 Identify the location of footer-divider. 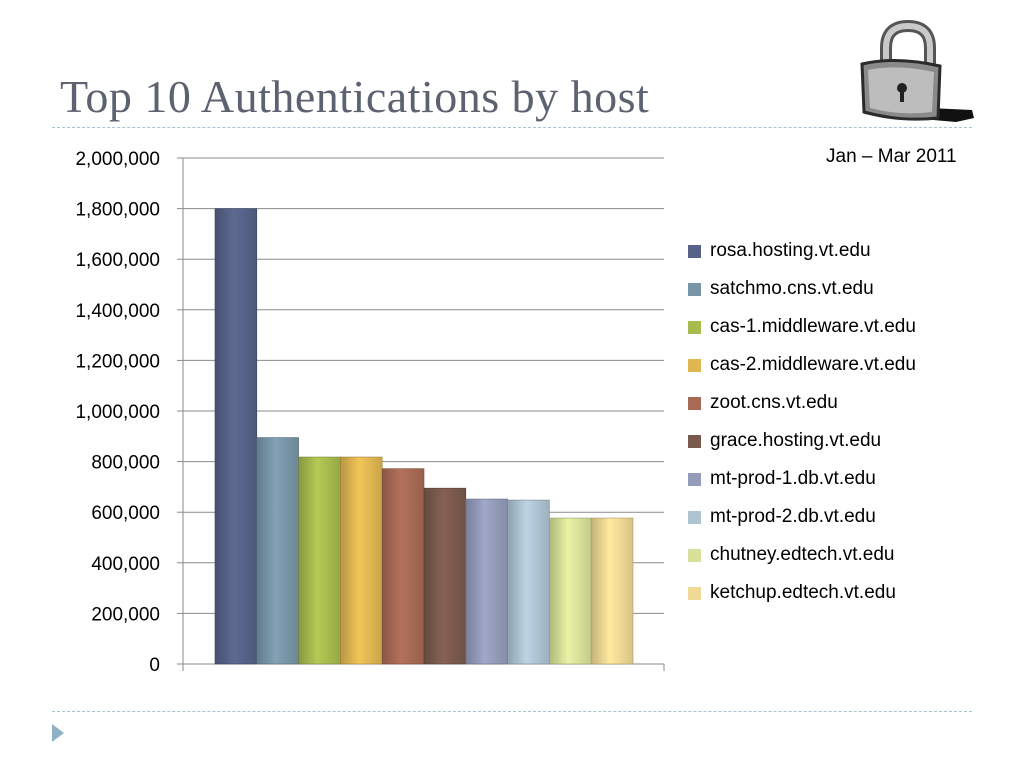
(512, 711).